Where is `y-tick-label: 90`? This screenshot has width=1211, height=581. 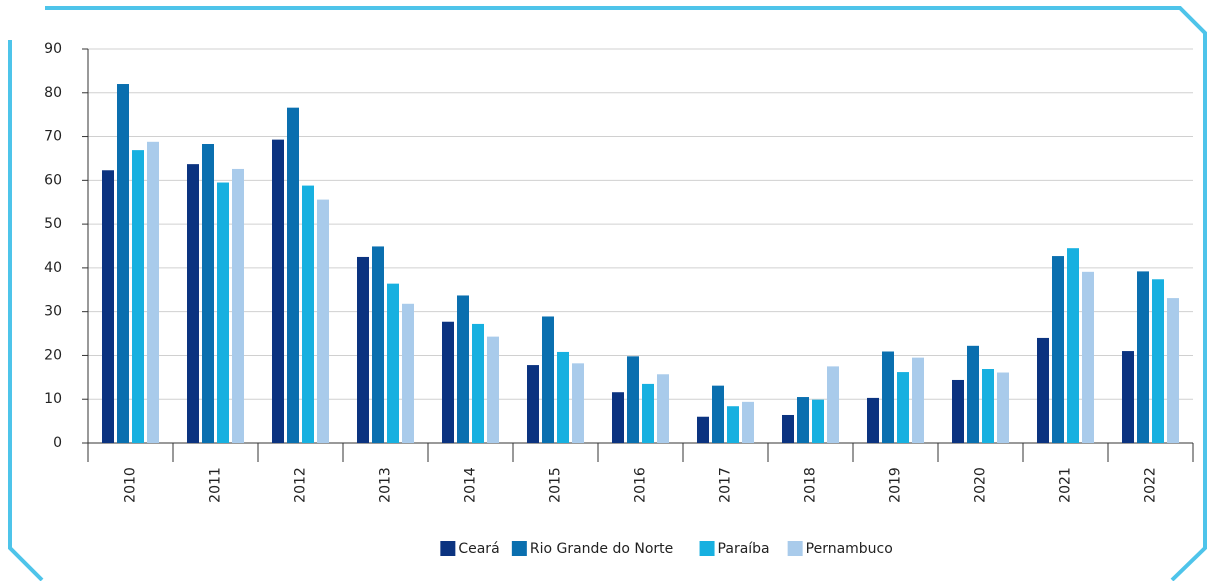 y-tick-label: 90 is located at coordinates (53, 49).